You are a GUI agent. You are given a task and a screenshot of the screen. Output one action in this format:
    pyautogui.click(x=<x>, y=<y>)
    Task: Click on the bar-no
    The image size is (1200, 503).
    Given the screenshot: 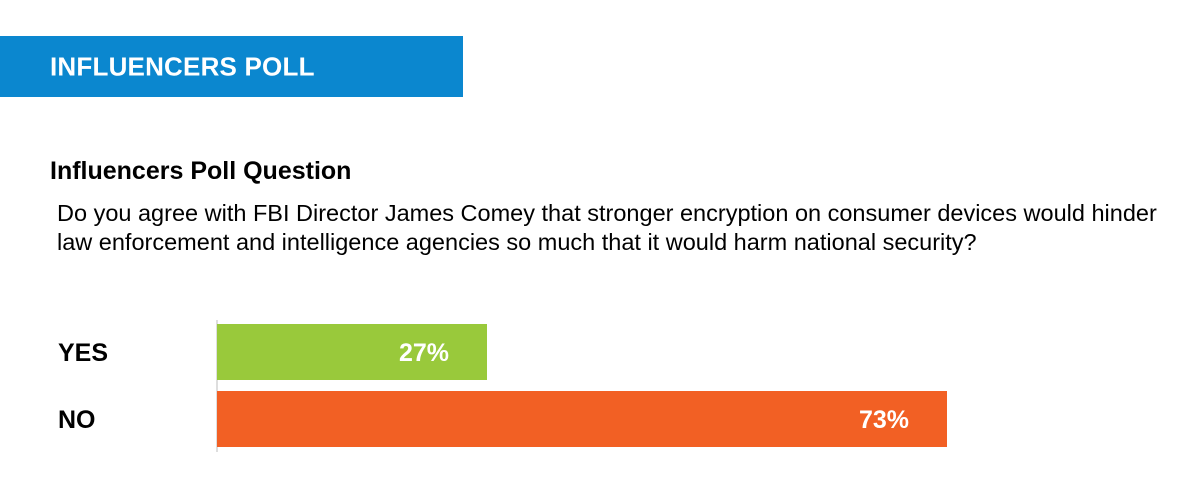 What is the action you would take?
    pyautogui.click(x=582, y=419)
    